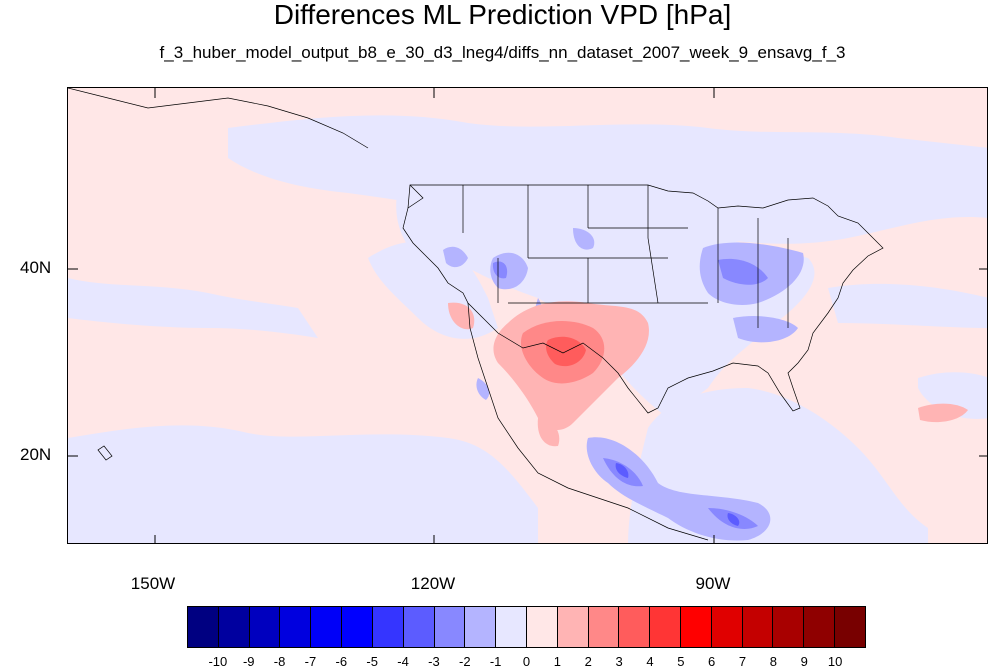 The image size is (1005, 672). Describe the element at coordinates (502, 15) in the screenshot. I see `chart-title: Differences ML Prediction VPD [hPa]` at that location.